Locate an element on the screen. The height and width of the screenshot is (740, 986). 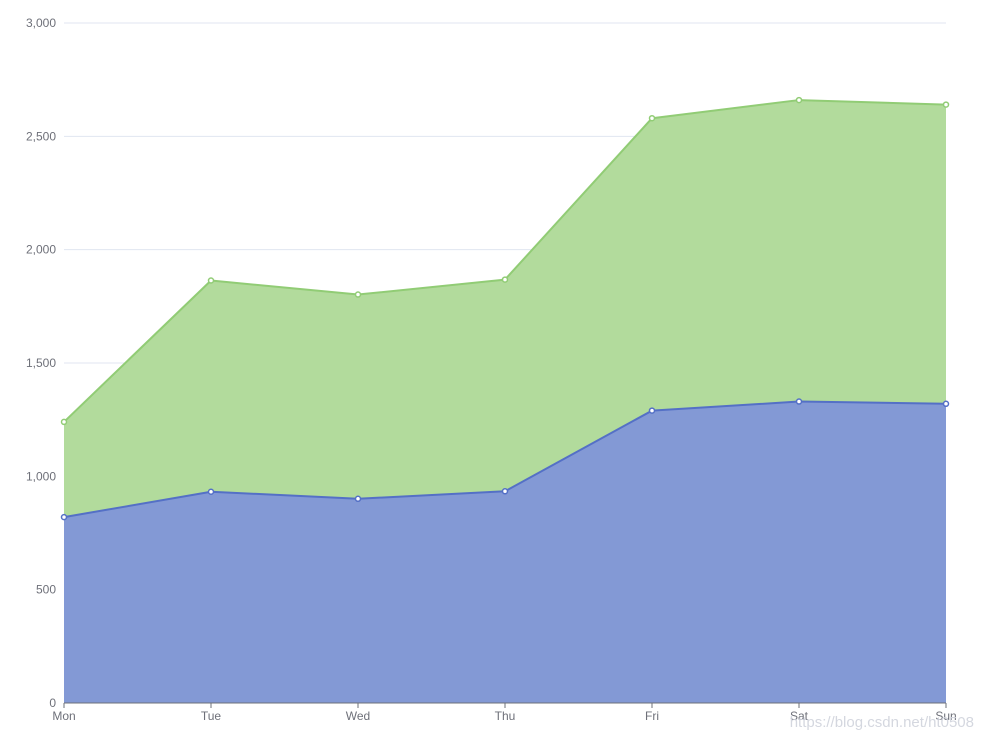
x-tick-label: Sun is located at coordinates (945, 716).